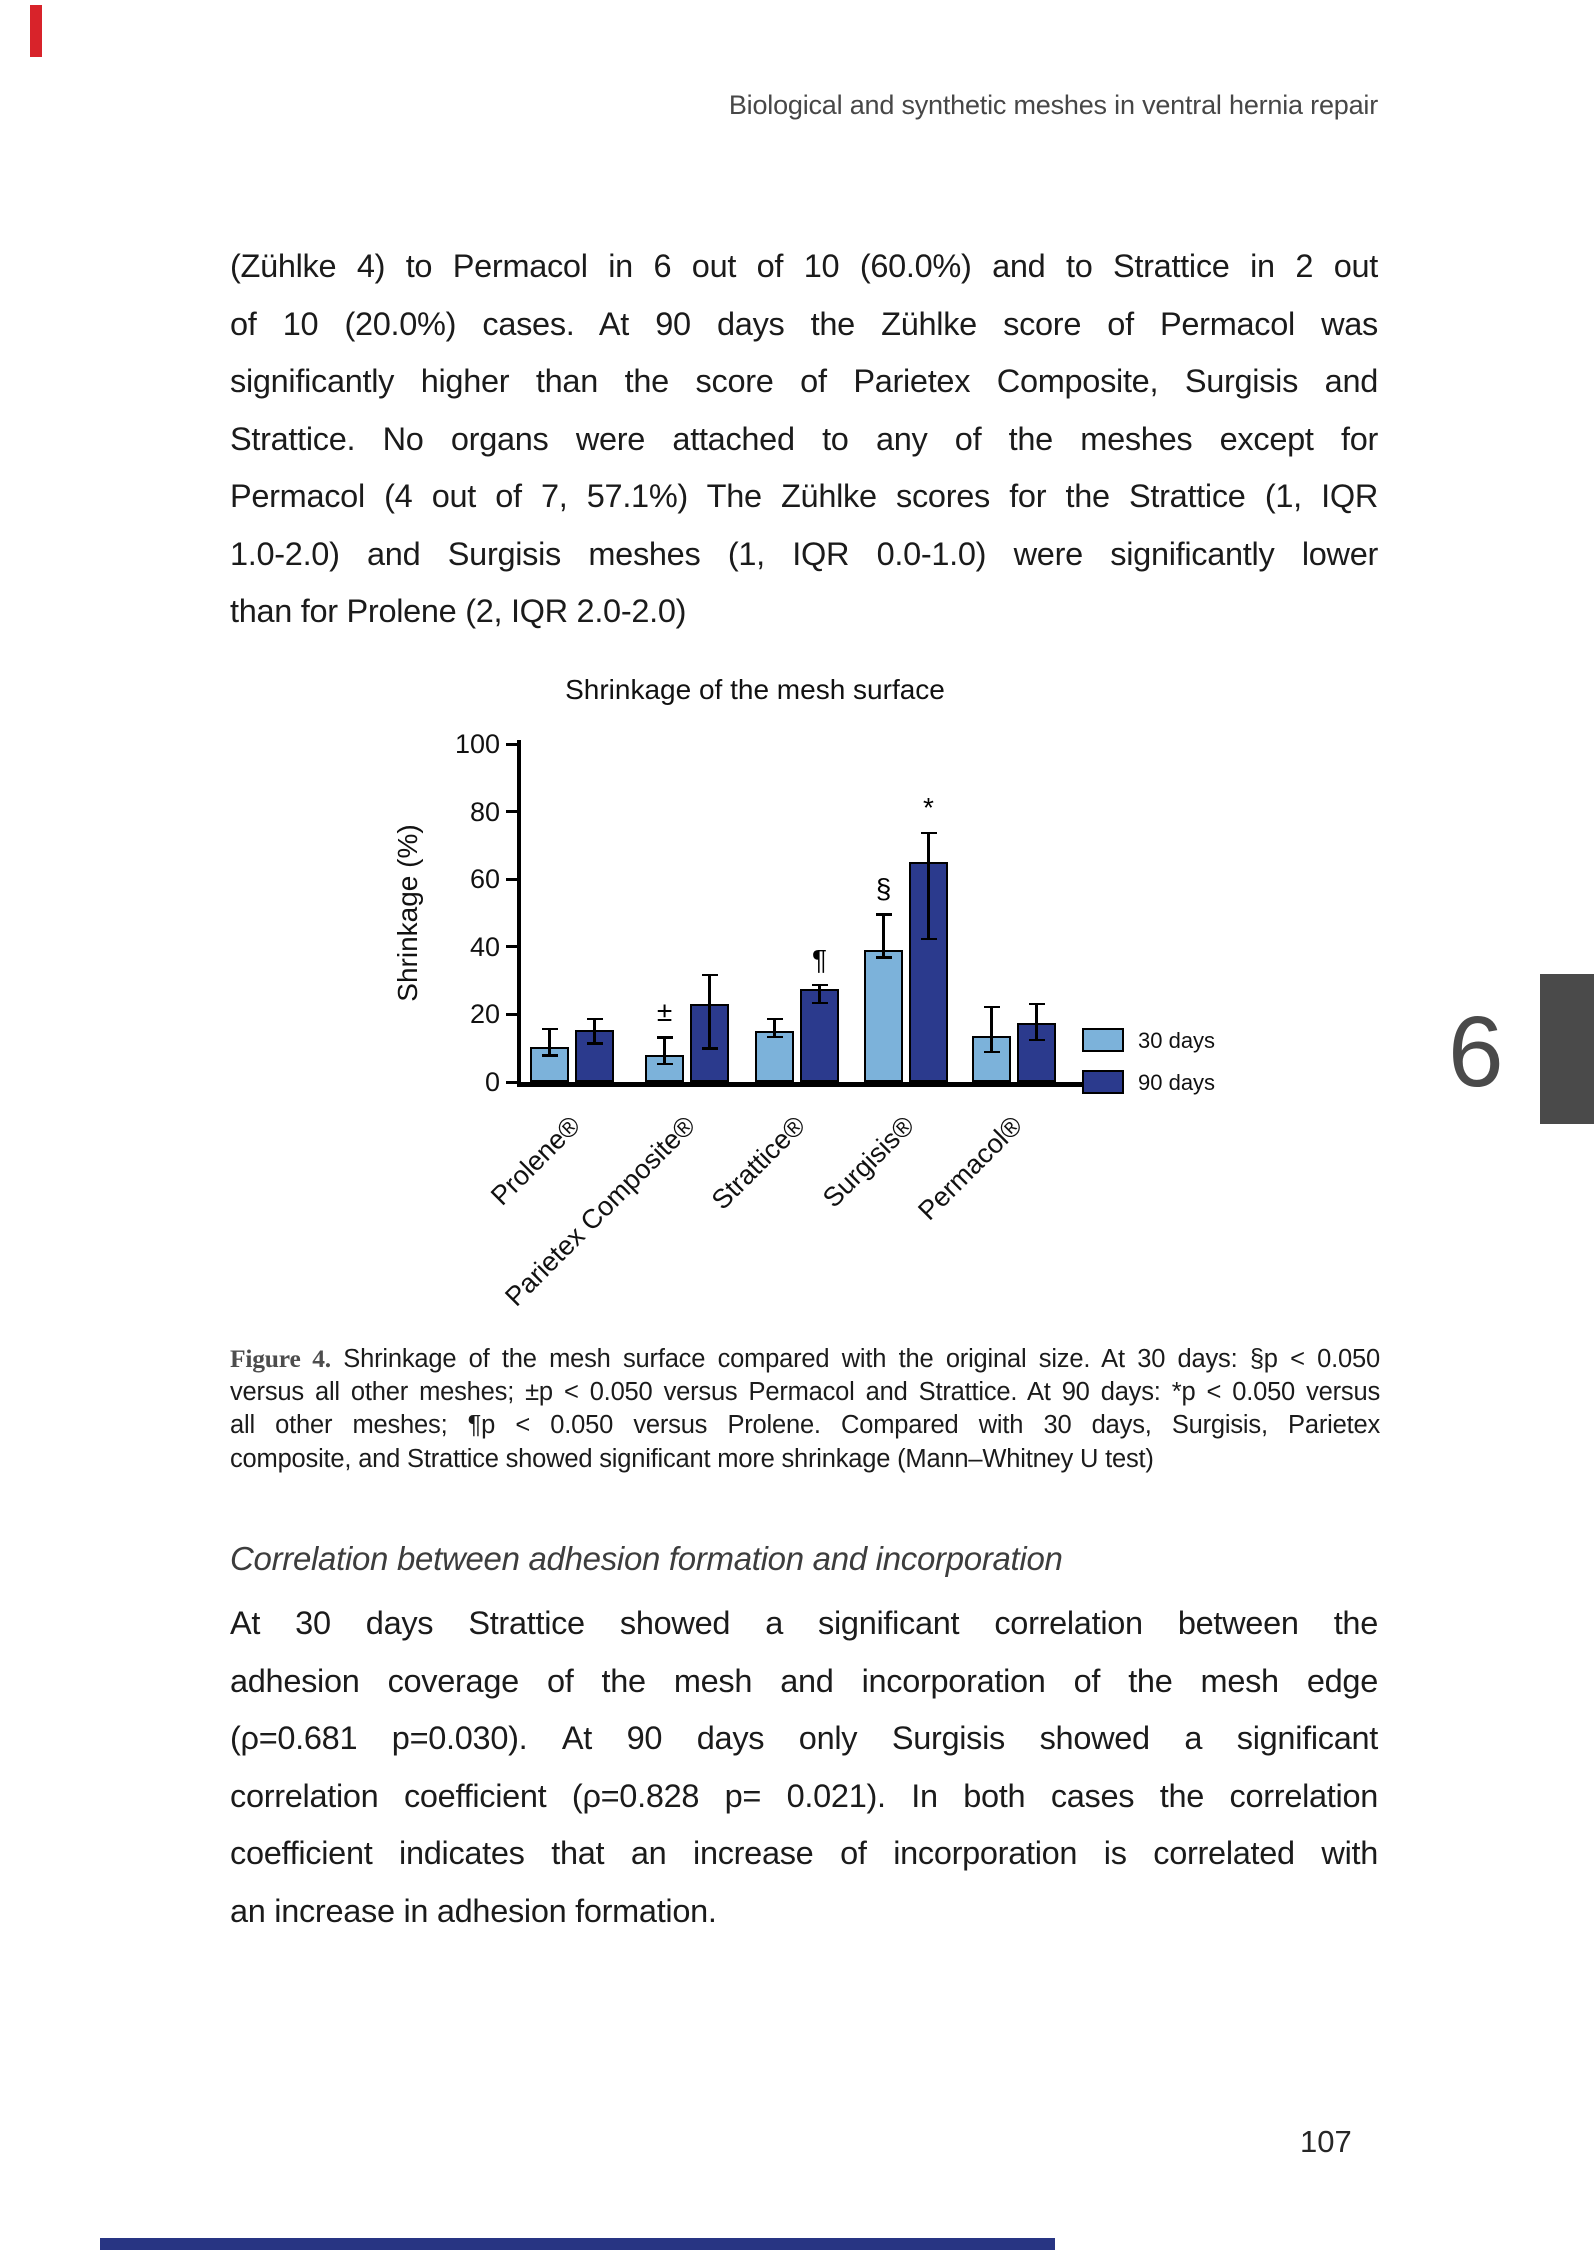 Image resolution: width=1594 pixels, height=2250 pixels. I want to click on significance-marker: §, so click(883, 888).